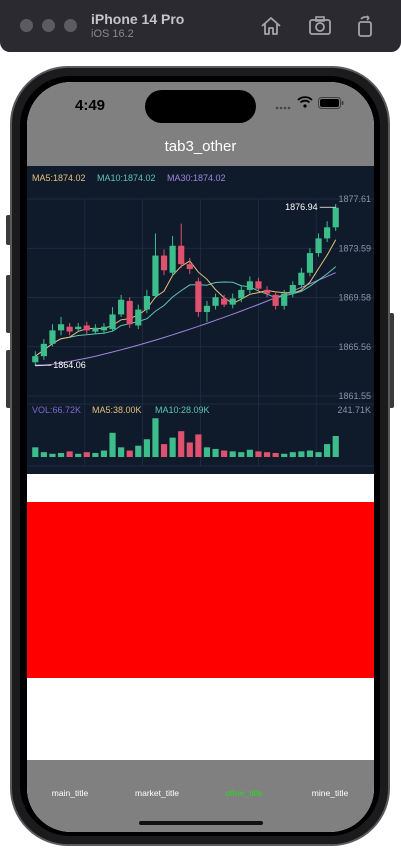 Image resolution: width=401 pixels, height=852 pixels. Describe the element at coordinates (185, 437) in the screenshot. I see `volume-bars` at that location.